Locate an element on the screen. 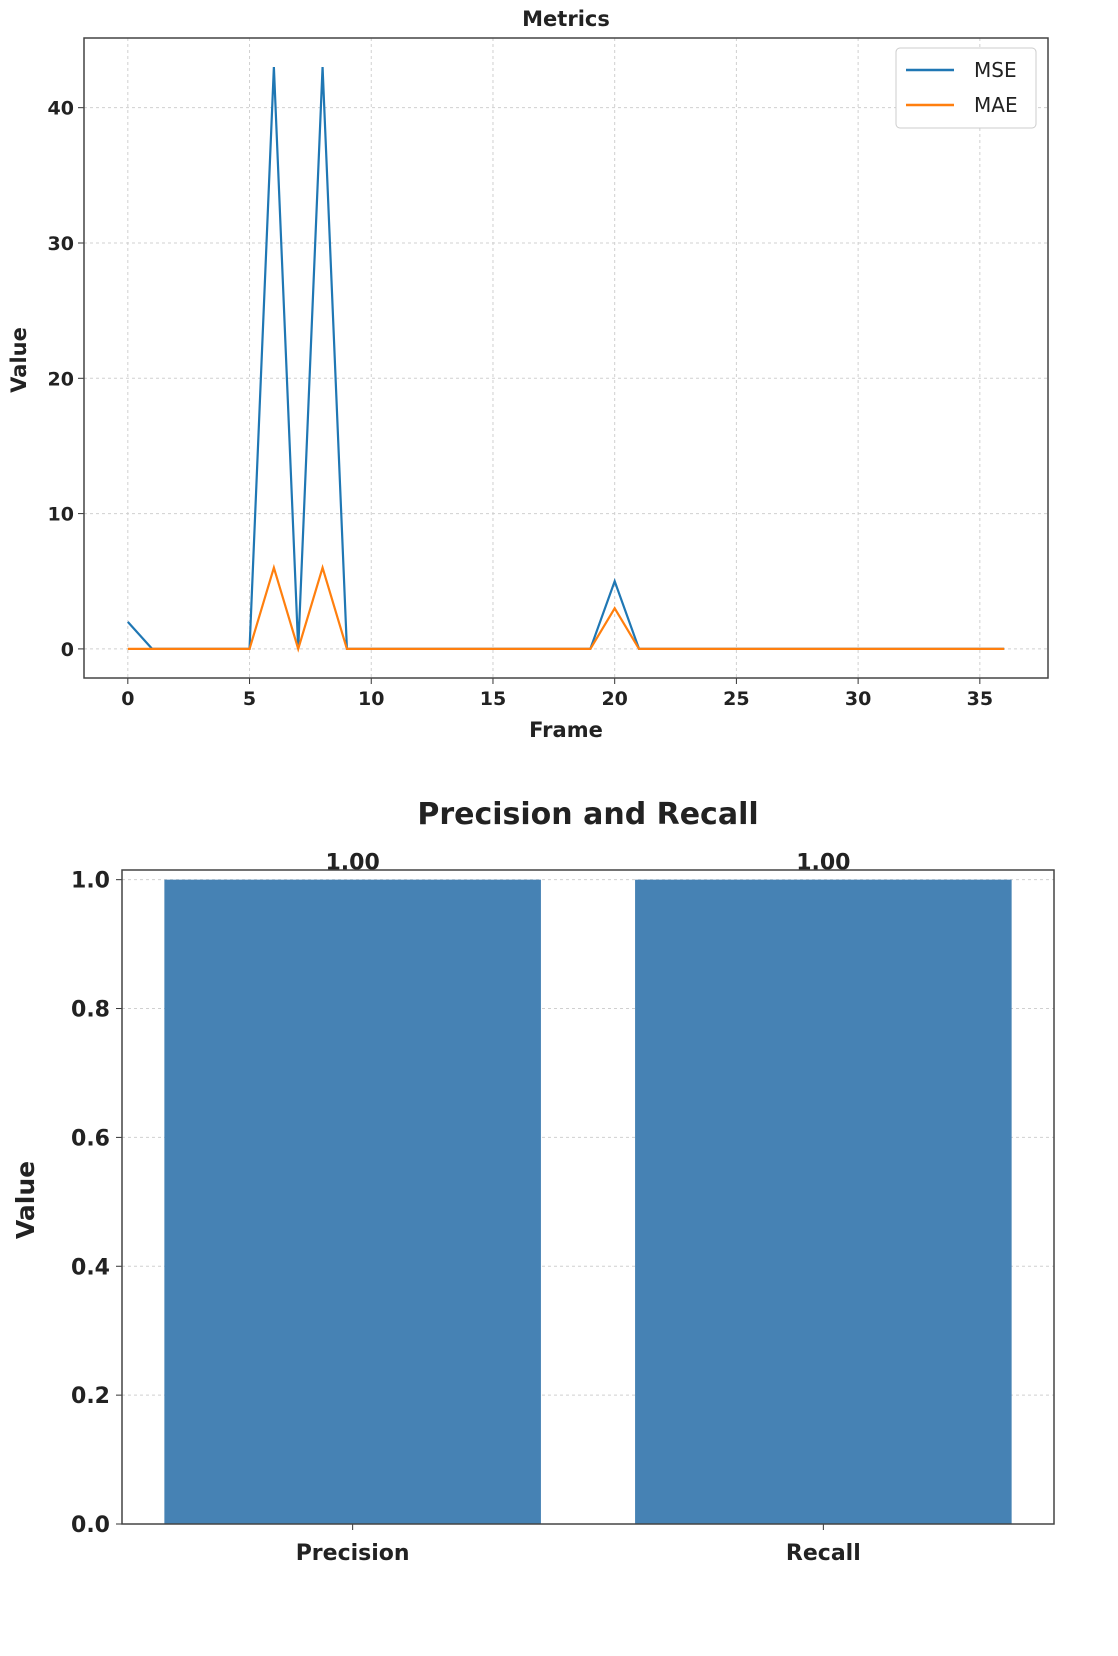  legend-box is located at coordinates (966, 88).